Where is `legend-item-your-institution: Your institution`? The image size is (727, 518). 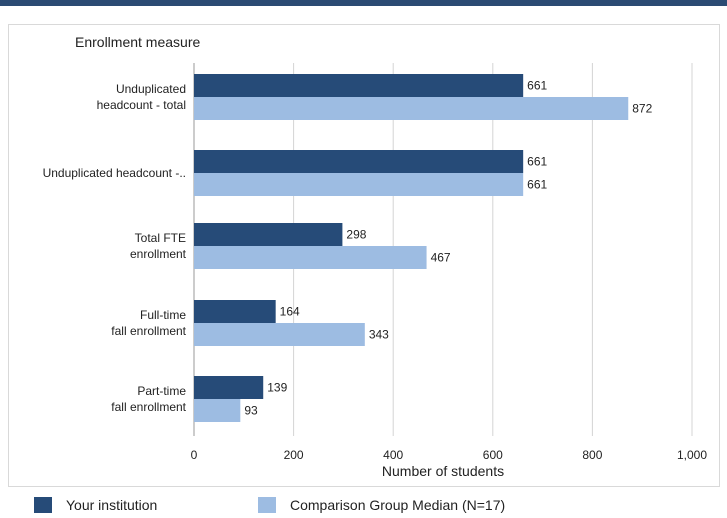
legend-item-your-institution: Your institution is located at coordinates (95, 505).